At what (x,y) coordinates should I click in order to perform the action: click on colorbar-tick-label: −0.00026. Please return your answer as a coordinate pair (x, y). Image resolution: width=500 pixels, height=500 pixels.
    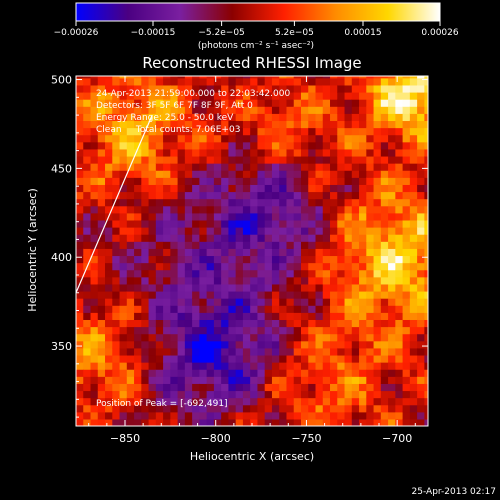
    Looking at the image, I should click on (76, 33).